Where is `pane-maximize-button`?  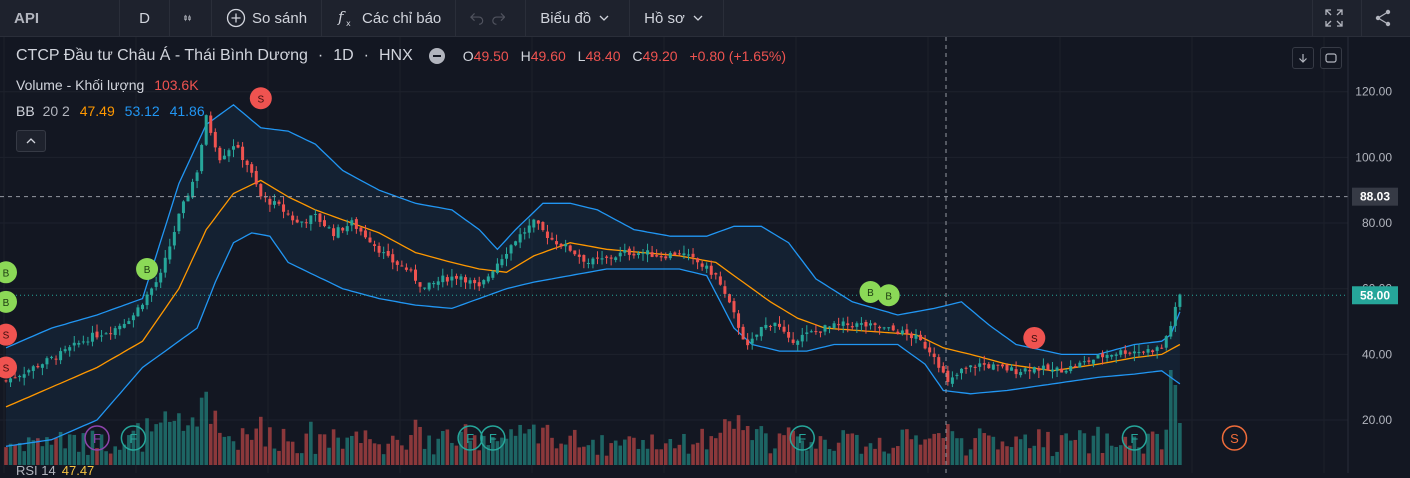
pane-maximize-button is located at coordinates (1331, 58).